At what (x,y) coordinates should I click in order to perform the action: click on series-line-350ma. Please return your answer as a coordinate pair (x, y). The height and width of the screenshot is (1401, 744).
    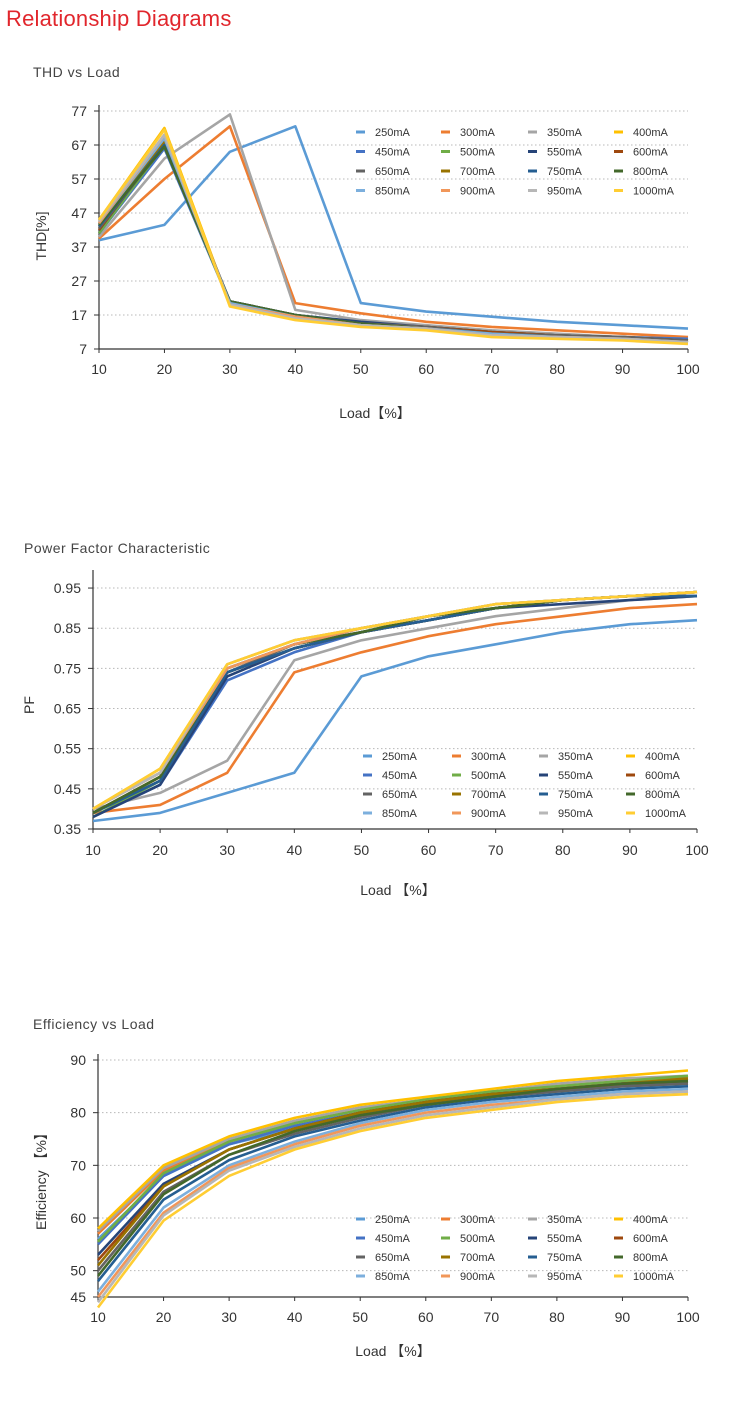
    Looking at the image, I should click on (395, 702).